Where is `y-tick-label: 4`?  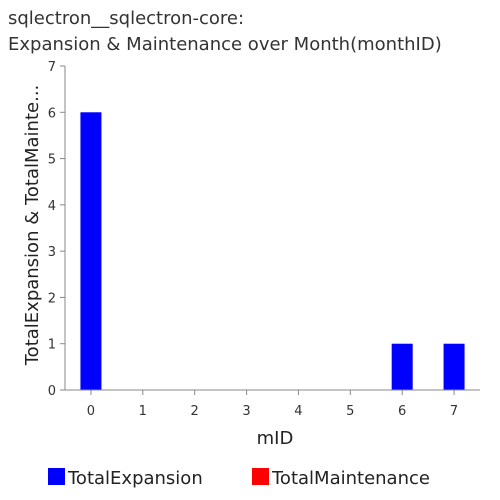
y-tick-label: 4 is located at coordinates (52, 206).